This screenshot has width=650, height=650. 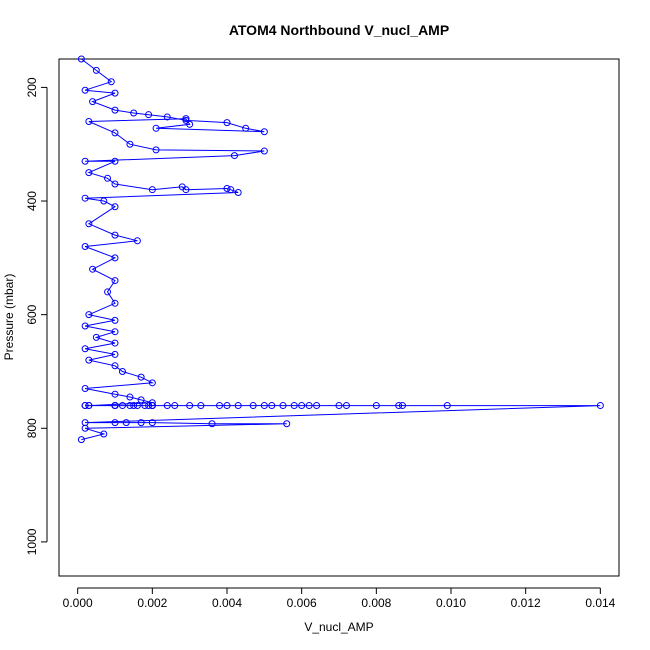 What do you see at coordinates (338, 627) in the screenshot?
I see `x-axis-label: V_nucl_AMP` at bounding box center [338, 627].